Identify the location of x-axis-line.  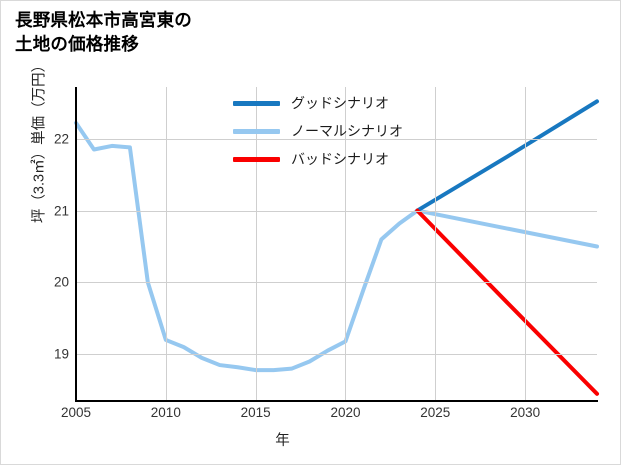
(336, 401).